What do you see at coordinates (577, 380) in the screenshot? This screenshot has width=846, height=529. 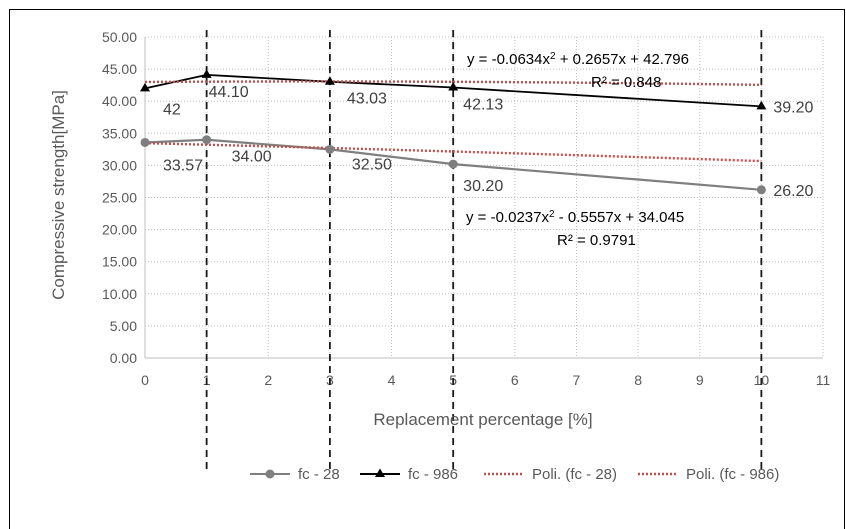 I see `x-tick-label: 7` at bounding box center [577, 380].